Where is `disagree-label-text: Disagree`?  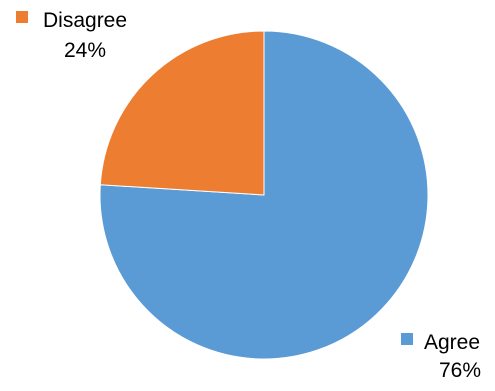
disagree-label-text: Disagree is located at coordinates (85, 20).